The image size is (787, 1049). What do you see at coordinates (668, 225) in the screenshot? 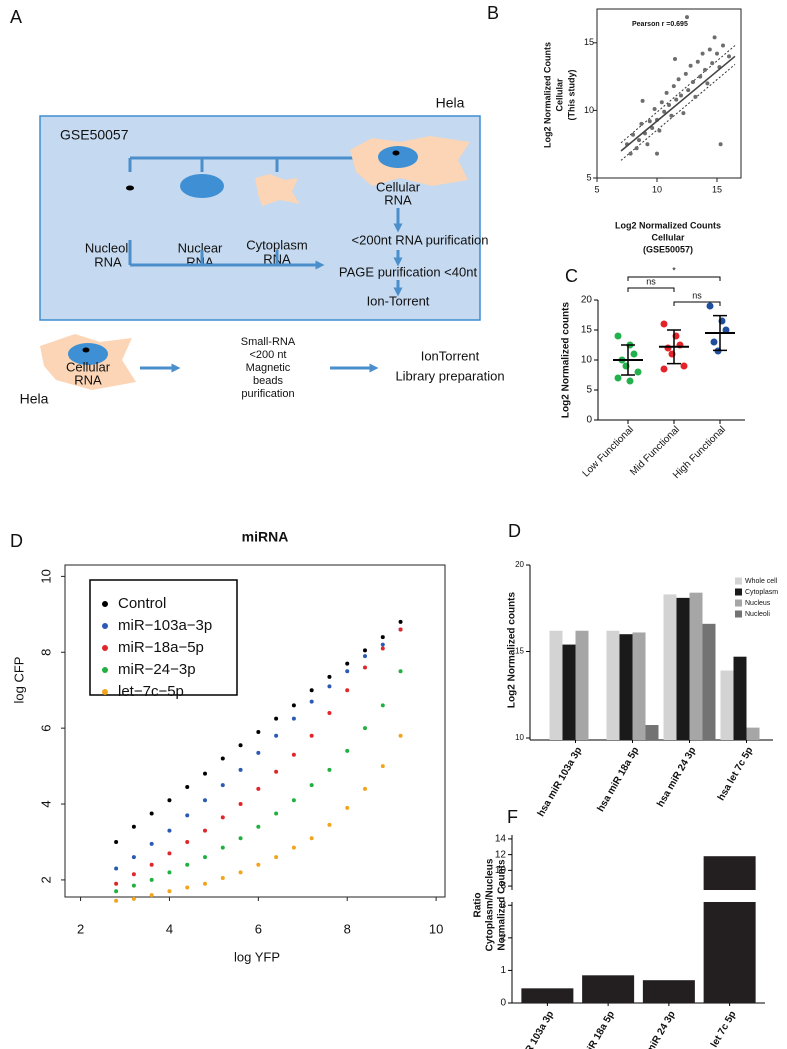
I see `x-axis-label: Log2 Normalized Counts` at bounding box center [668, 225].